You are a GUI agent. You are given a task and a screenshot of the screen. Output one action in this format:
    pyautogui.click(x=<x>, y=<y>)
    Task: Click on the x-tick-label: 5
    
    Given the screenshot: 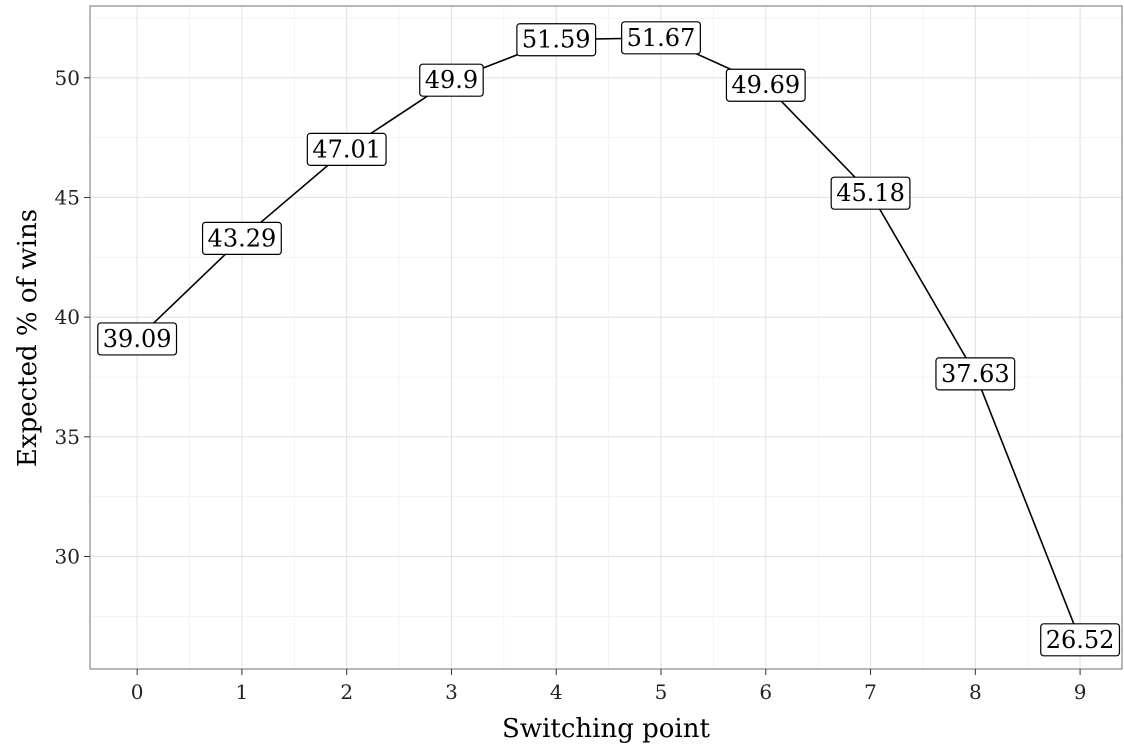 What is the action you would take?
    pyautogui.click(x=661, y=692)
    